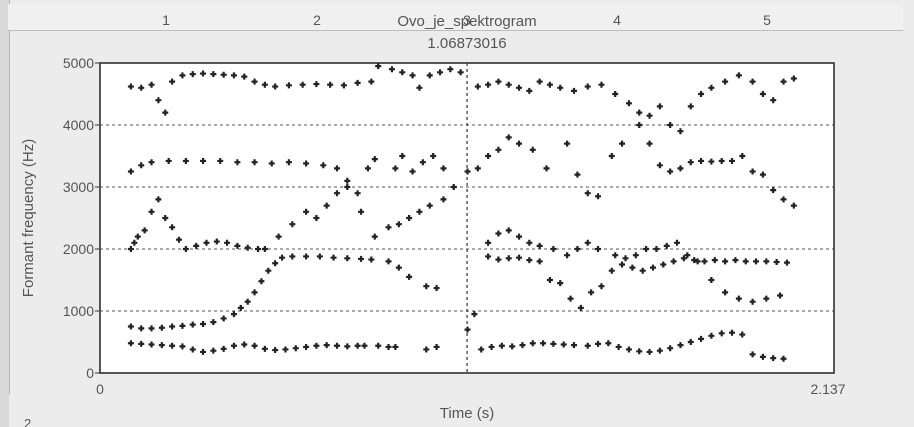 Image resolution: width=914 pixels, height=427 pixels. What do you see at coordinates (78, 249) in the screenshot?
I see `y-tick-label: 2000` at bounding box center [78, 249].